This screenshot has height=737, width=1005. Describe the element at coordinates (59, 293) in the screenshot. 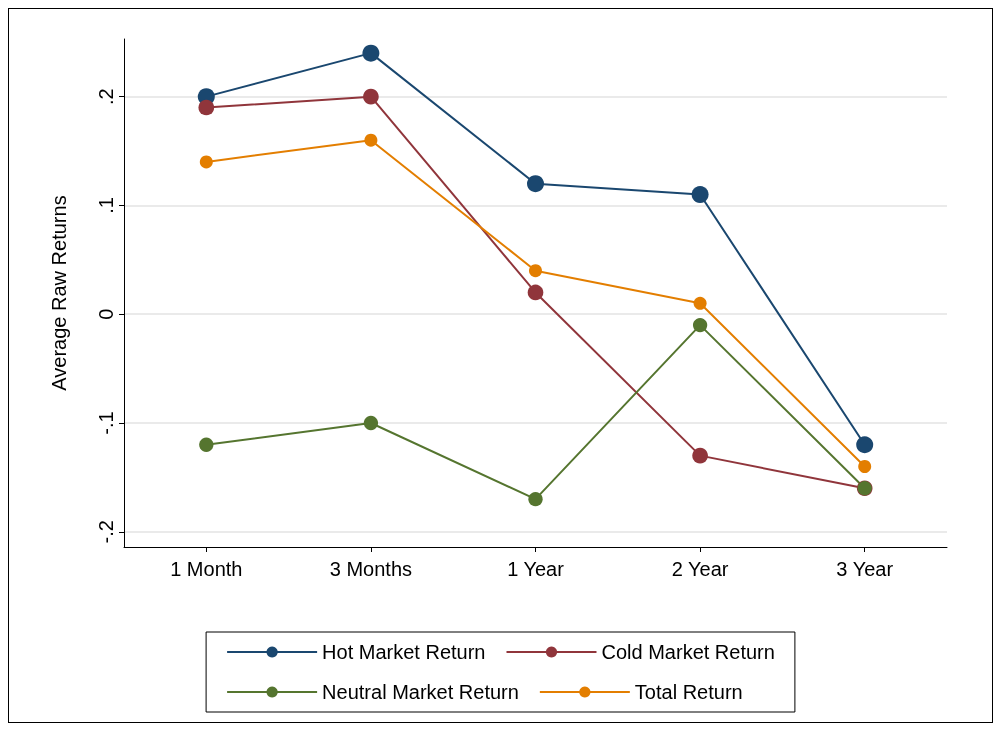

I see `y-axis-title: Average Raw Returns` at that location.